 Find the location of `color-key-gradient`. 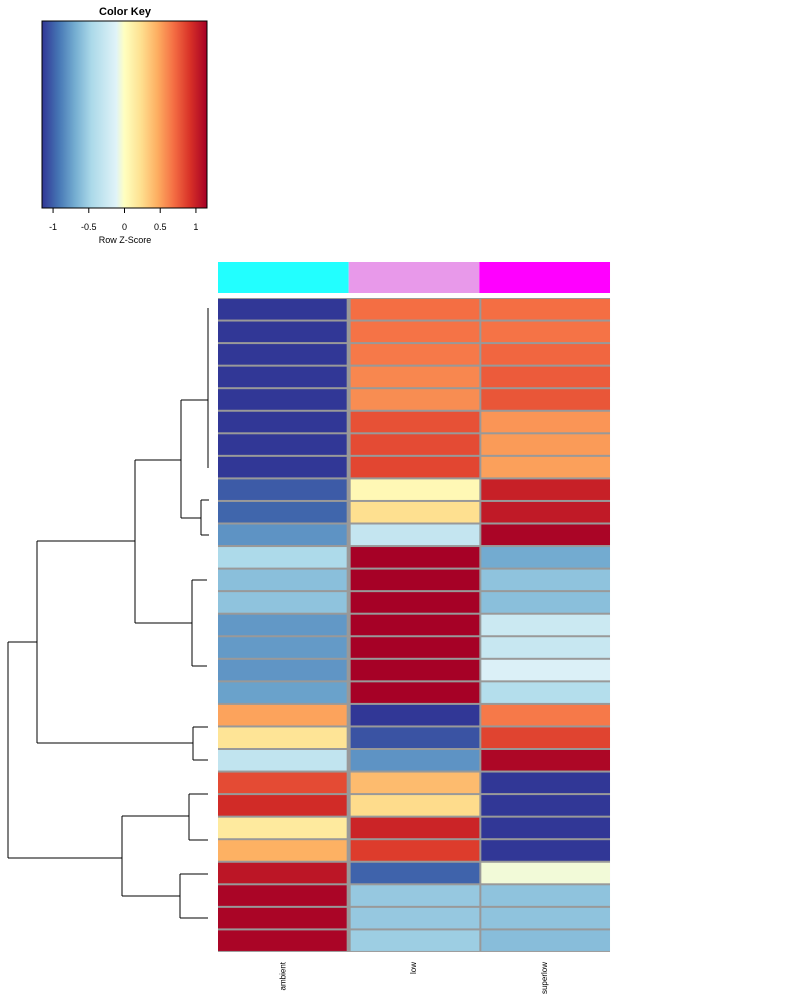

color-key-gradient is located at coordinates (124, 114).